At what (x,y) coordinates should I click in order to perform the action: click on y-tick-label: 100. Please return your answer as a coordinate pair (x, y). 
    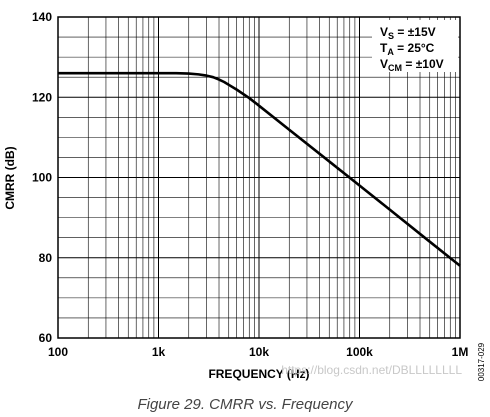
    Looking at the image, I should click on (42, 178).